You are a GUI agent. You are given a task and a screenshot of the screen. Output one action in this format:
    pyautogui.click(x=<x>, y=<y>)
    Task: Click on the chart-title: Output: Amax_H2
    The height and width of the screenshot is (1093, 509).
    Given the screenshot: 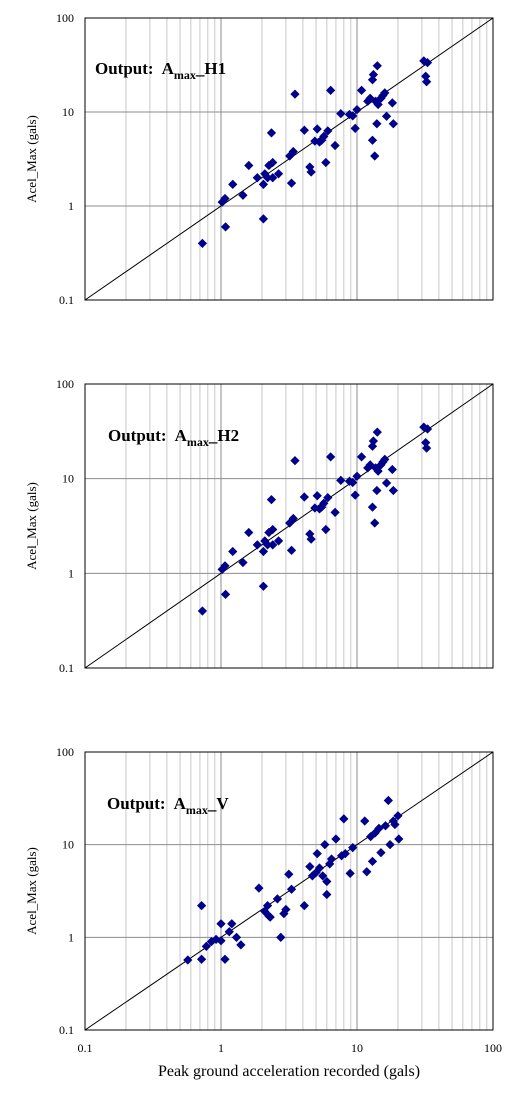 What is the action you would take?
    pyautogui.click(x=173, y=437)
    